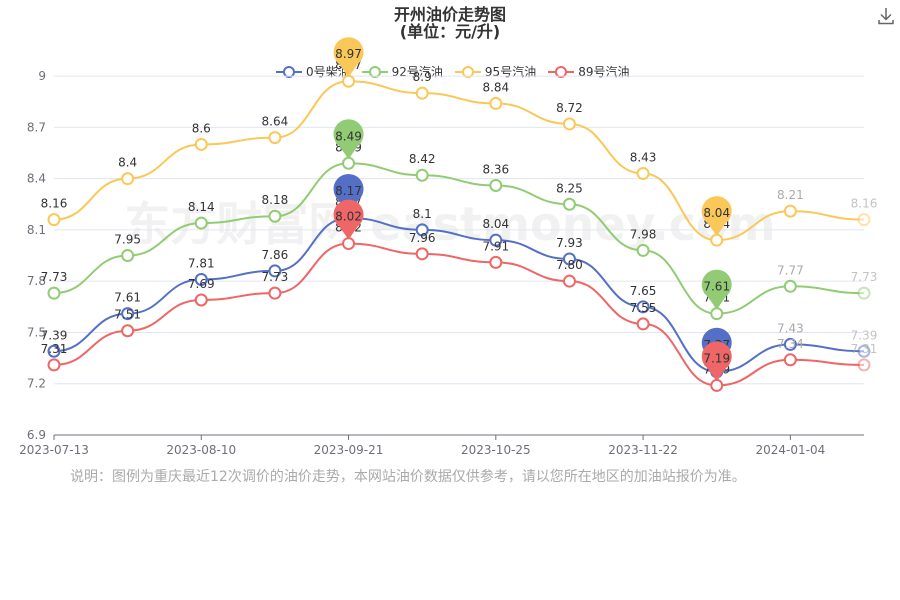 This screenshot has width=900, height=600. What do you see at coordinates (643, 450) in the screenshot?
I see `x-tick-label: 2023-11-22` at bounding box center [643, 450].